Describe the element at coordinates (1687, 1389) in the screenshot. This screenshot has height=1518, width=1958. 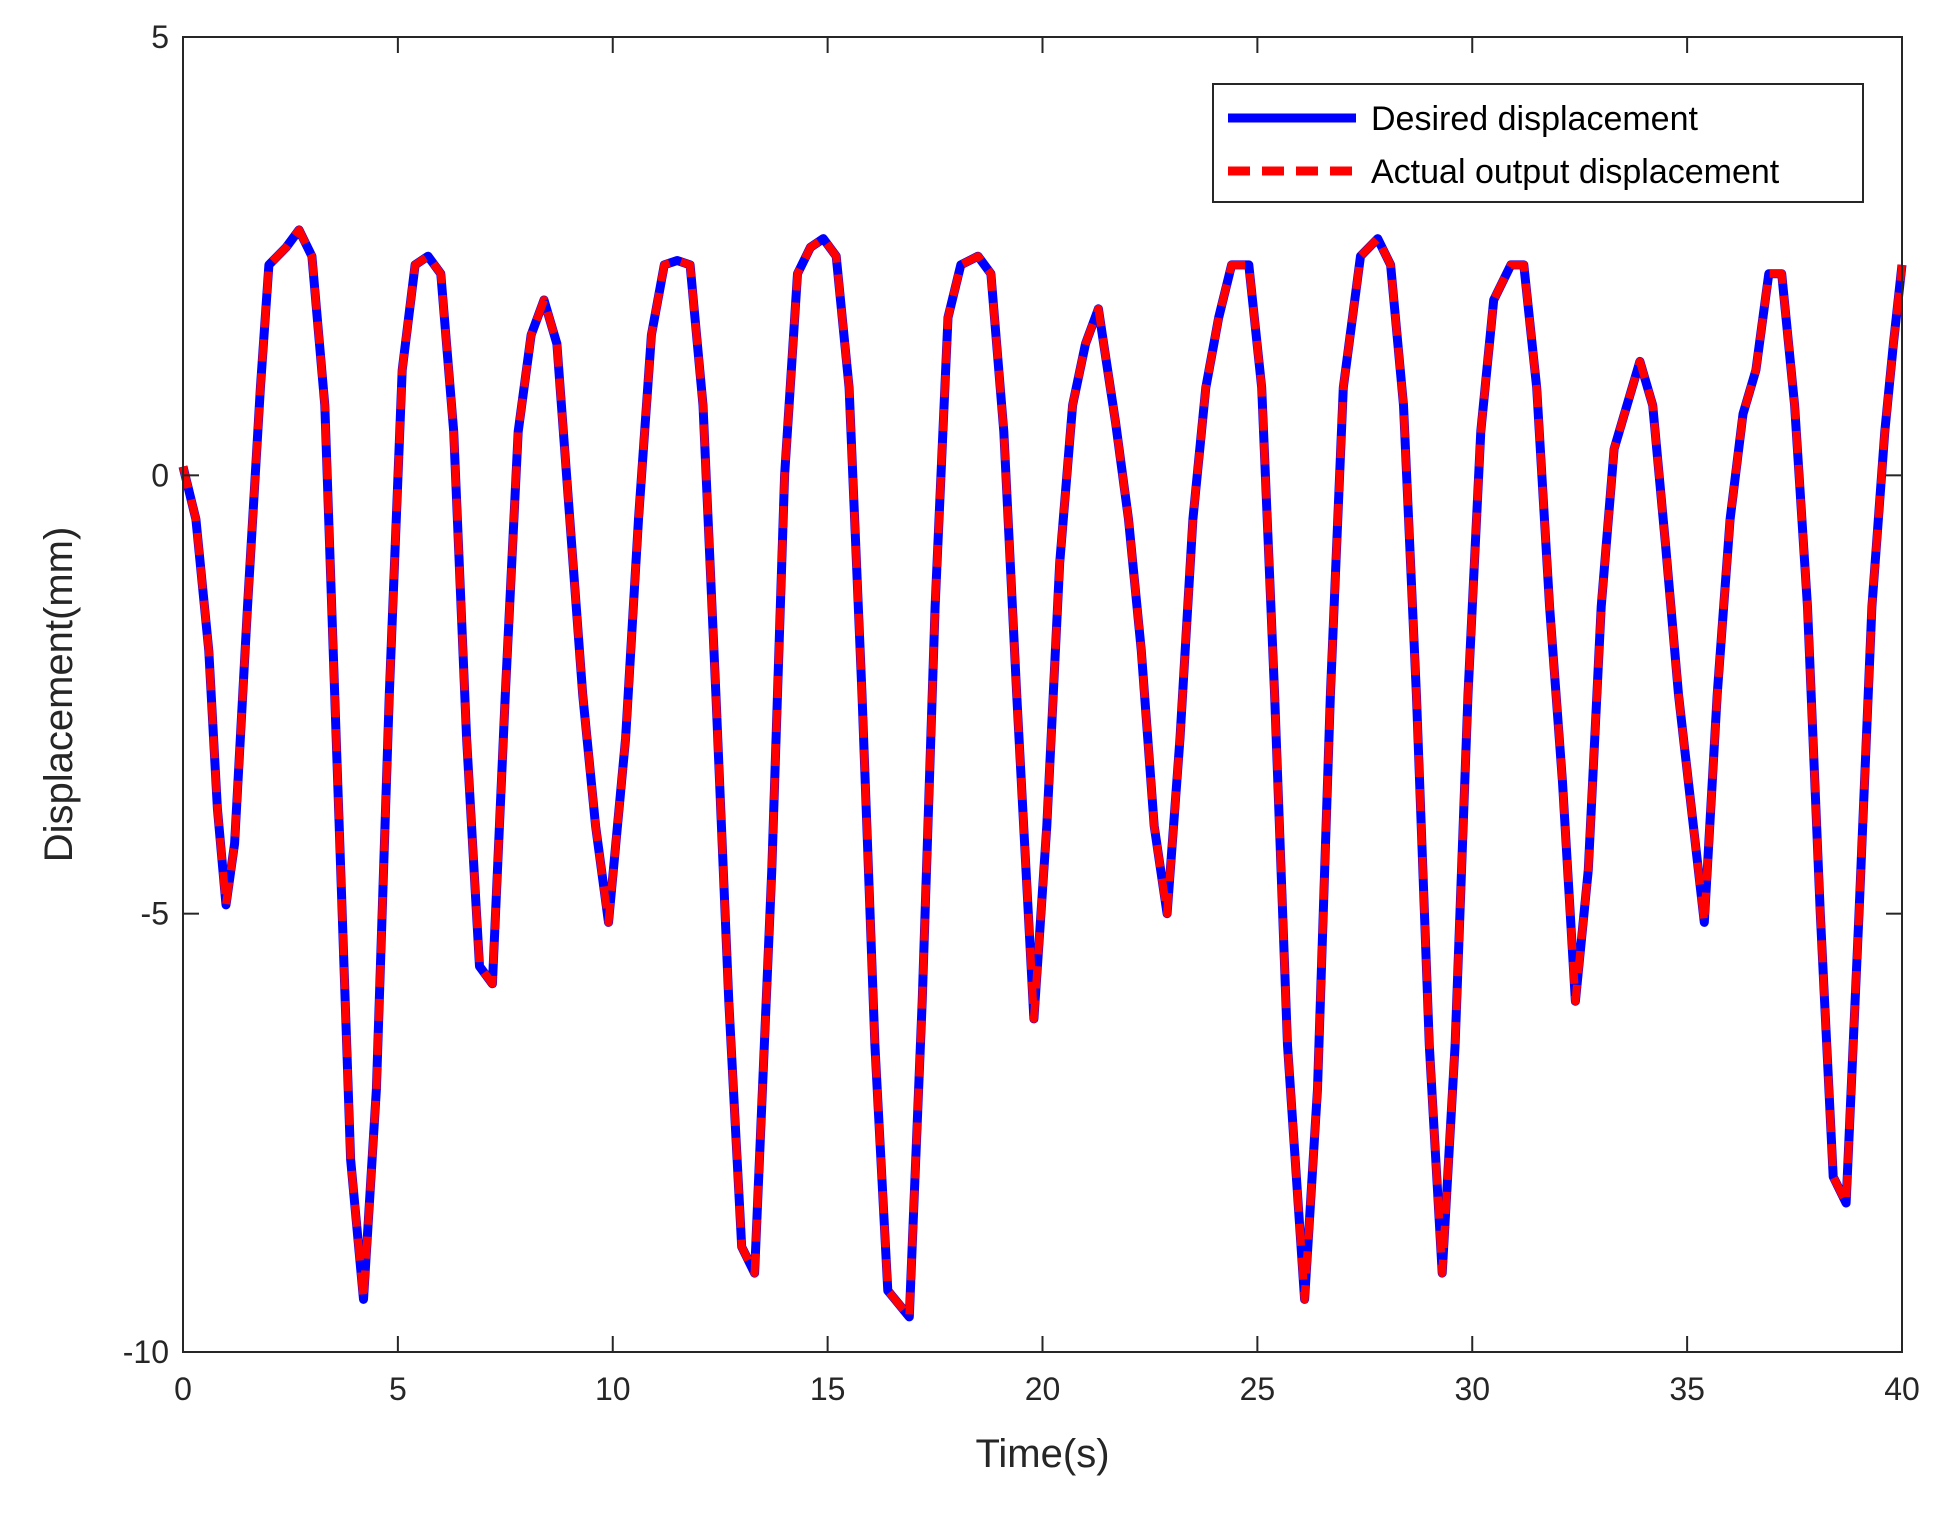
I see `x-tick-label: 35` at that location.